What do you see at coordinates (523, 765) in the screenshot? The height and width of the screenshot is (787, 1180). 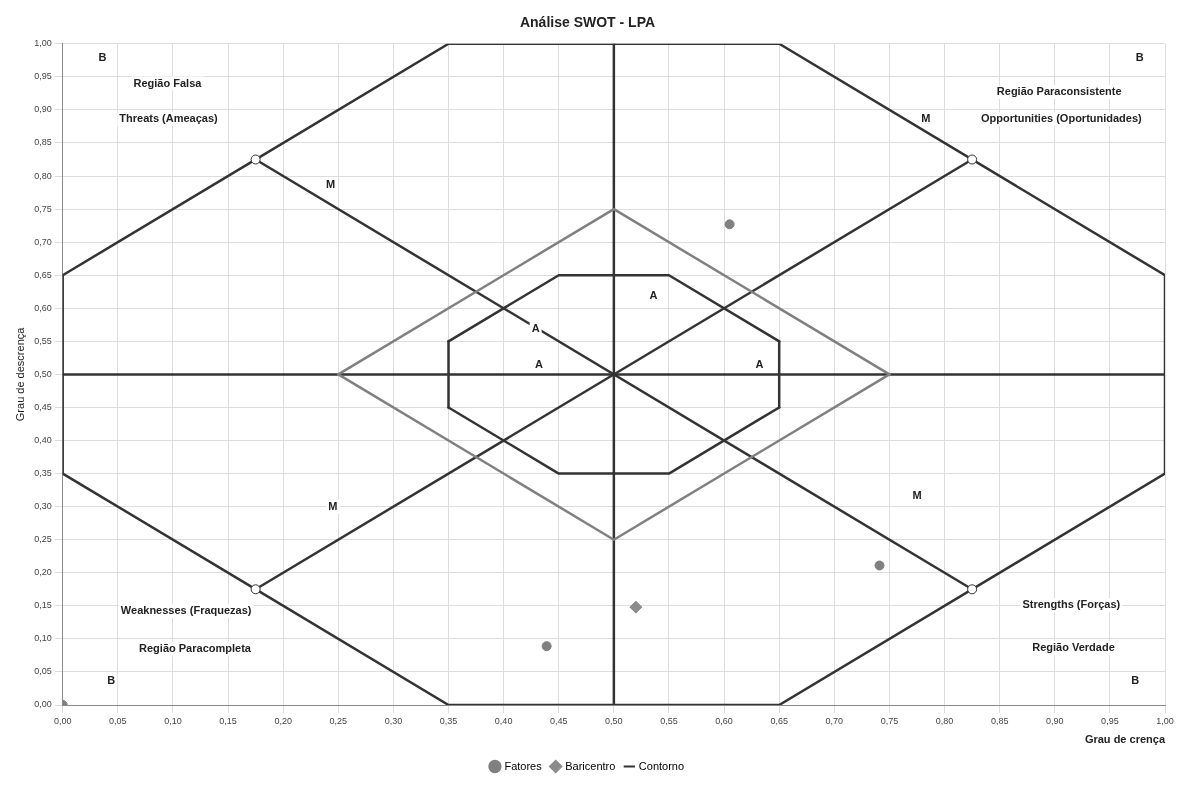 I see `legend-label: Fatores` at bounding box center [523, 765].